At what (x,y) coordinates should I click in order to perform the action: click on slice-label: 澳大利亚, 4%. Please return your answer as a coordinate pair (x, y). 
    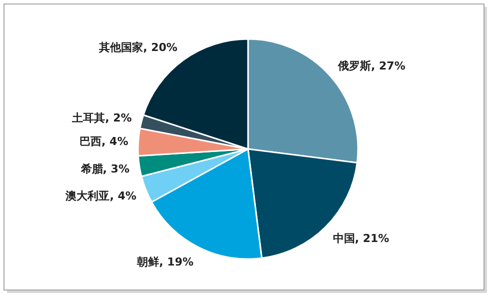
    Looking at the image, I should click on (100, 195).